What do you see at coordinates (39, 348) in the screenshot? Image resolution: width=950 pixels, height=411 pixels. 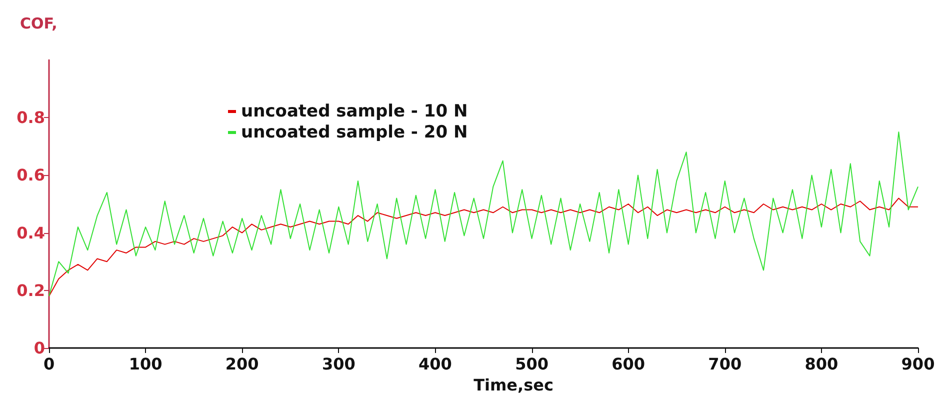 I see `y-tick-label: 0` at bounding box center [39, 348].